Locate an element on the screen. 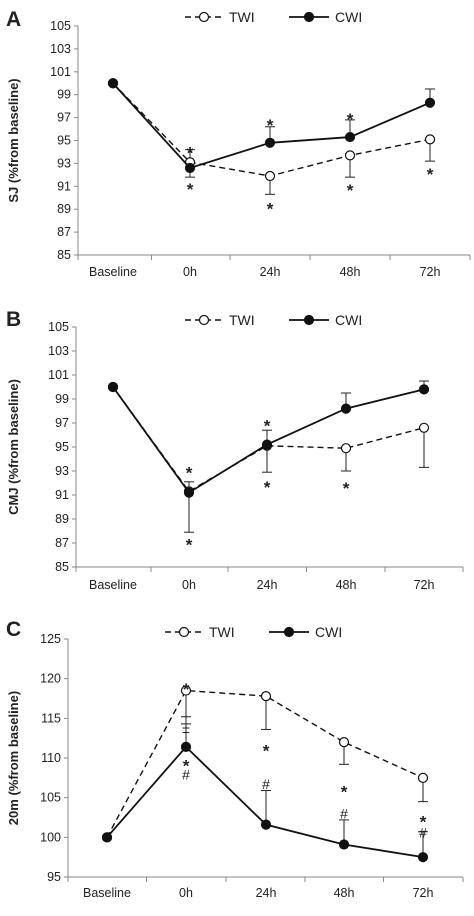  panel-letter: C is located at coordinates (13, 629).